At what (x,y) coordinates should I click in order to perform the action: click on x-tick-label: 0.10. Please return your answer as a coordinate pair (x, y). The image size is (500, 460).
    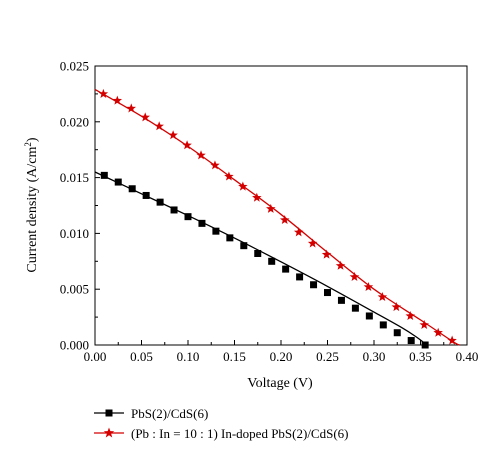
    Looking at the image, I should click on (188, 356).